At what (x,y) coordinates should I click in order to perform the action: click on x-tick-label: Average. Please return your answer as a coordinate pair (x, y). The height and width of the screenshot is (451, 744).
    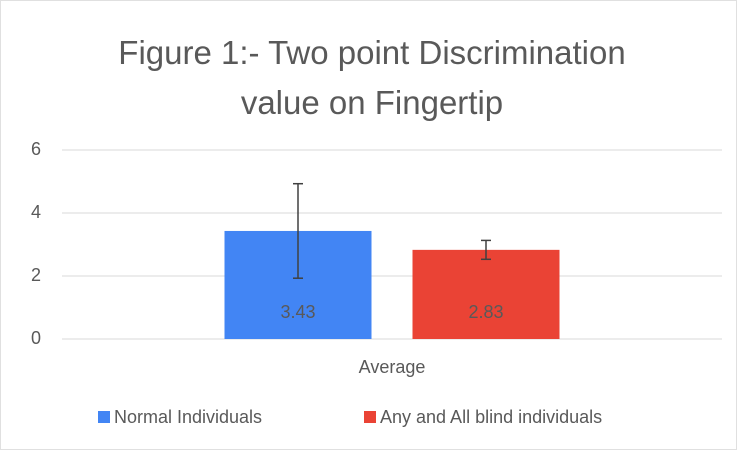
    Looking at the image, I should click on (392, 367).